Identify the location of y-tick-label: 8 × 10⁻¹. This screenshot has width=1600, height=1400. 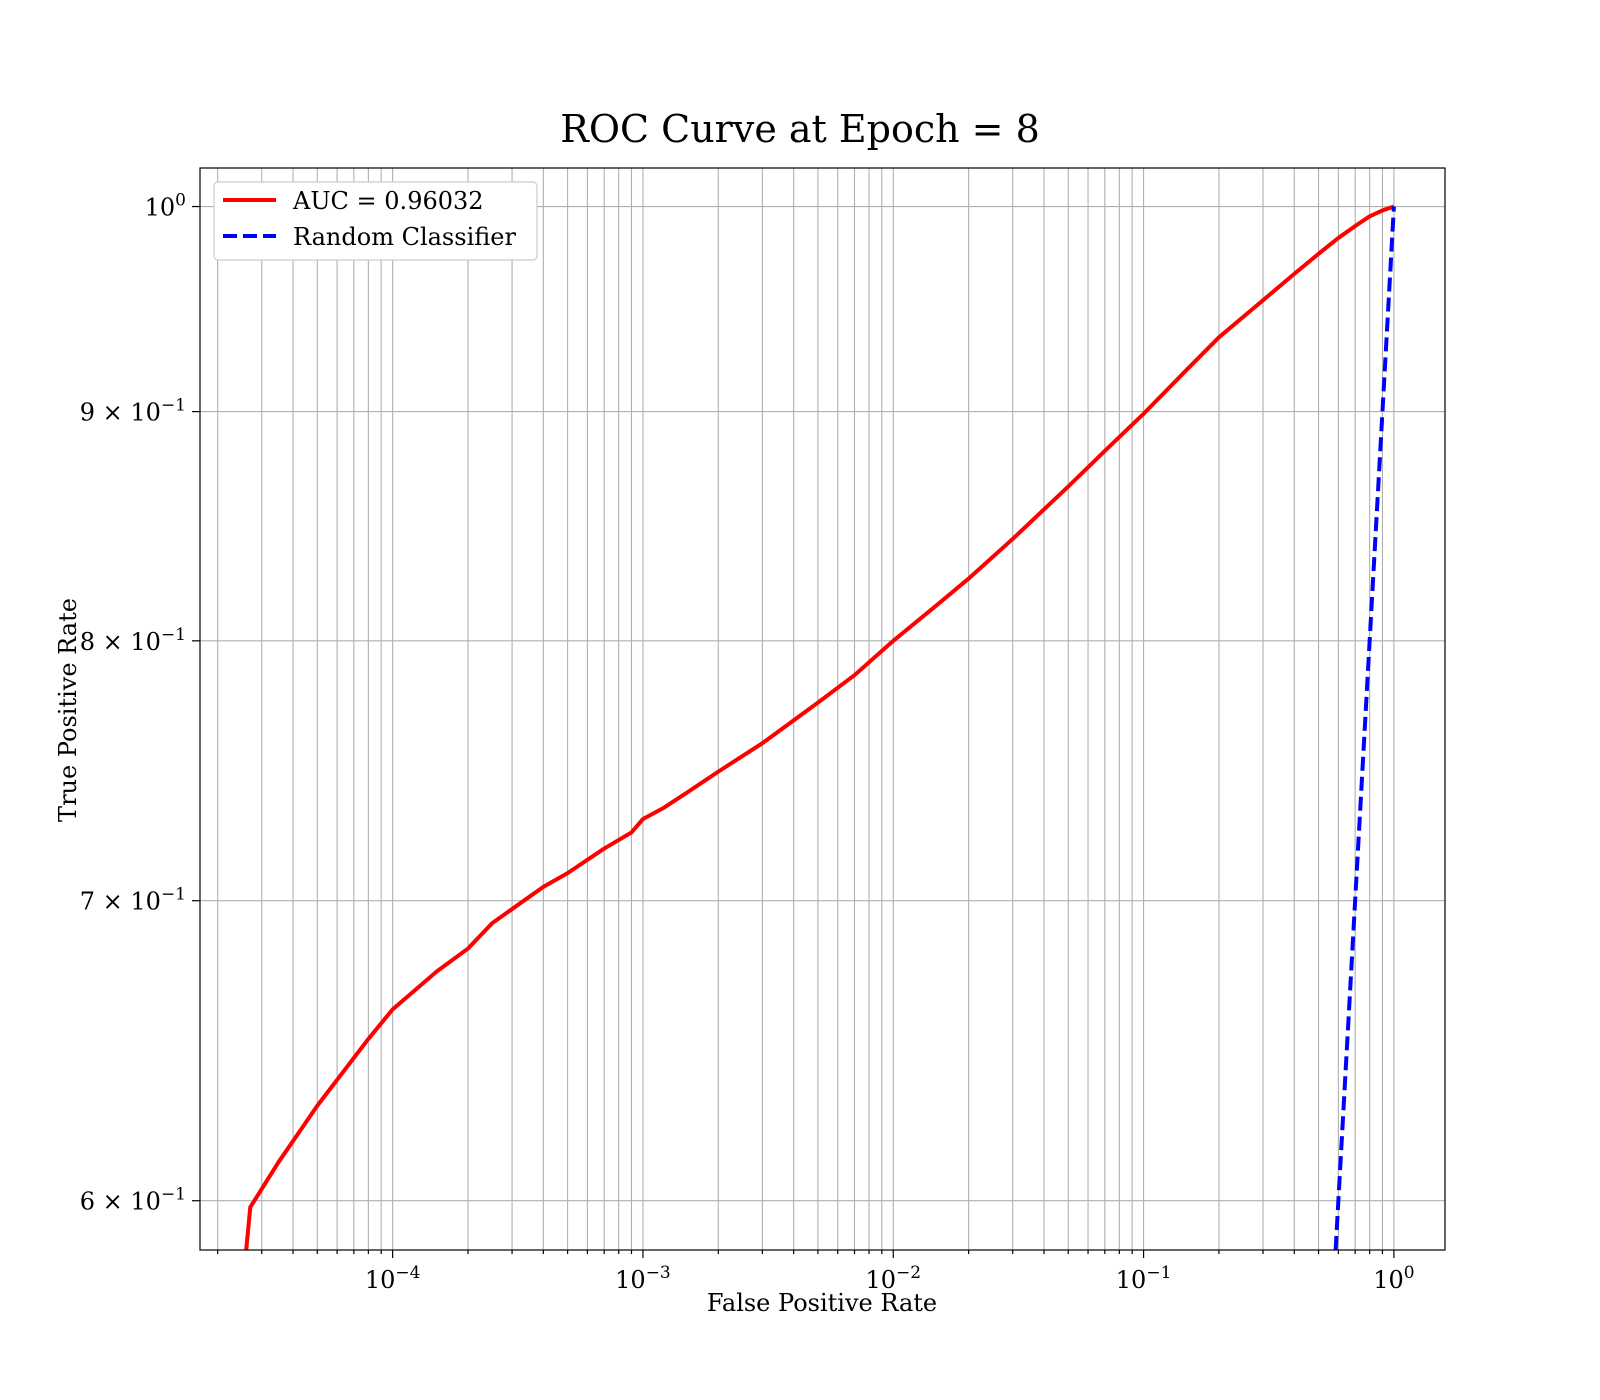
(133, 640).